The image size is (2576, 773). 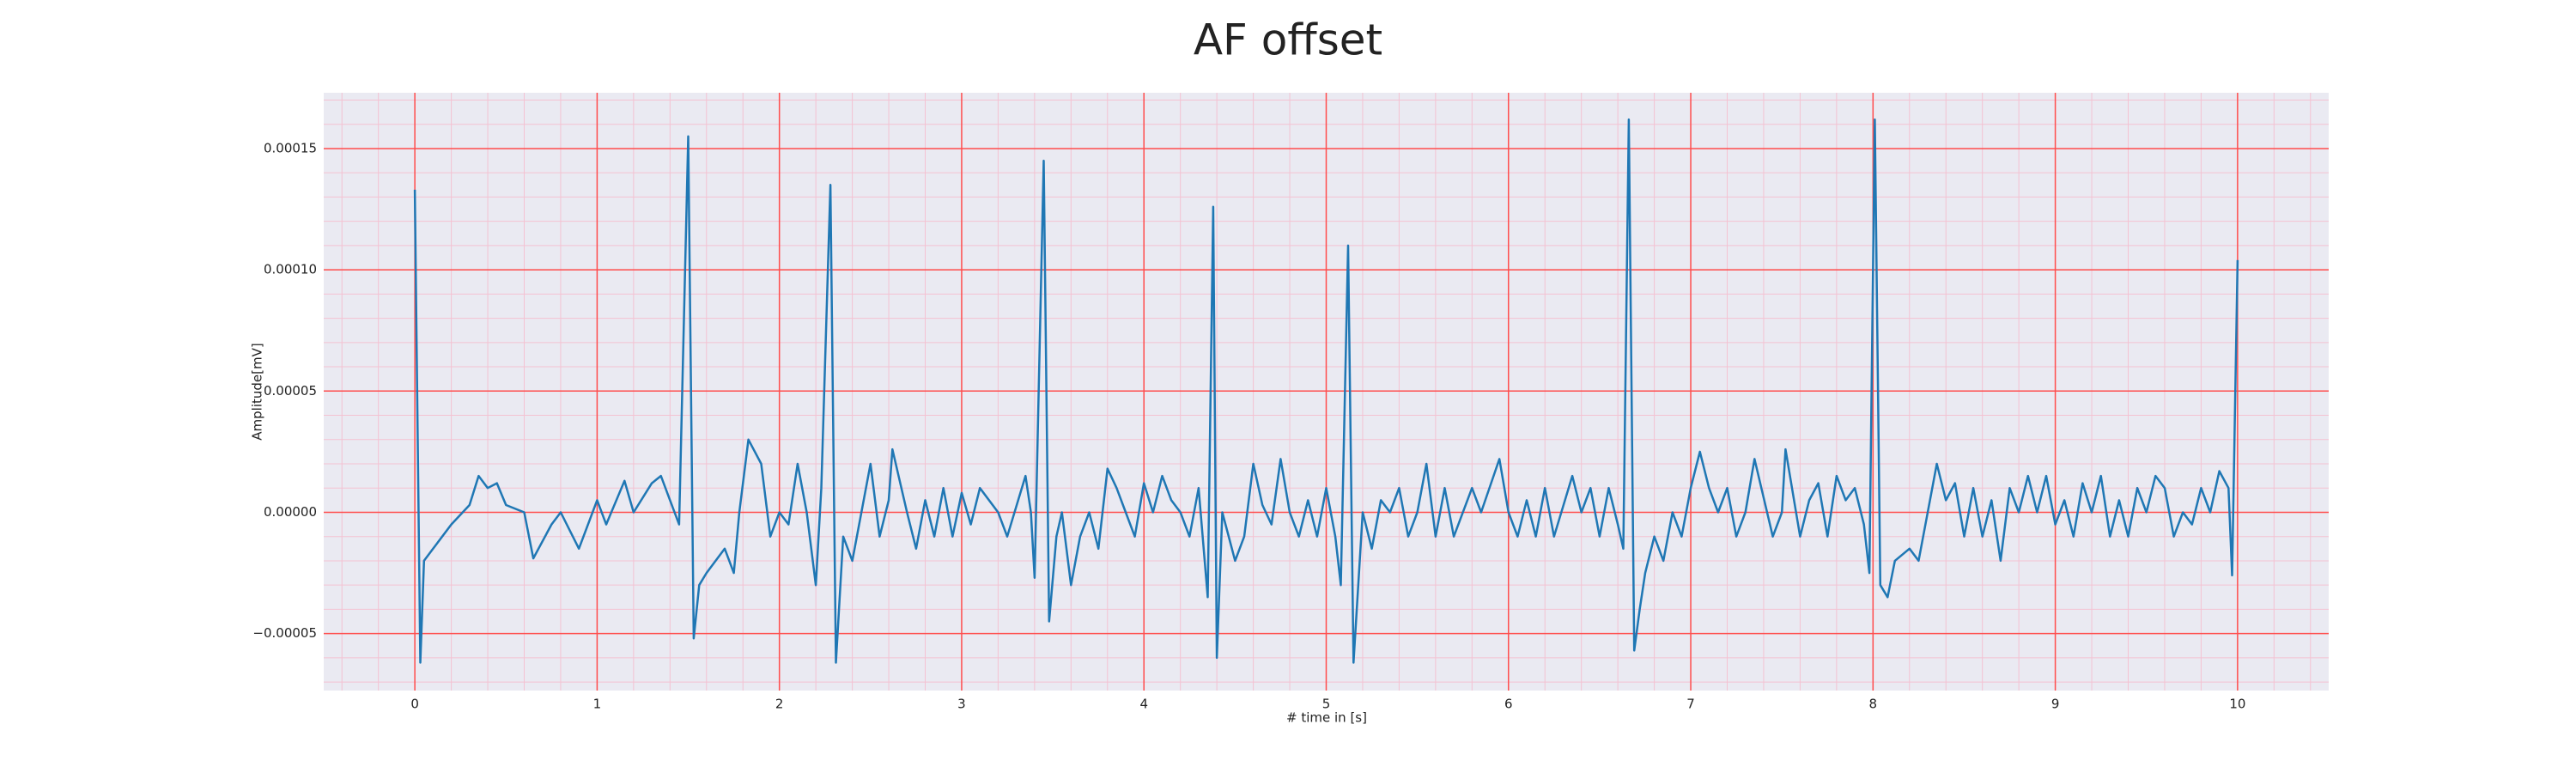 I want to click on y-tick-label: −0.00005, so click(x=284, y=633).